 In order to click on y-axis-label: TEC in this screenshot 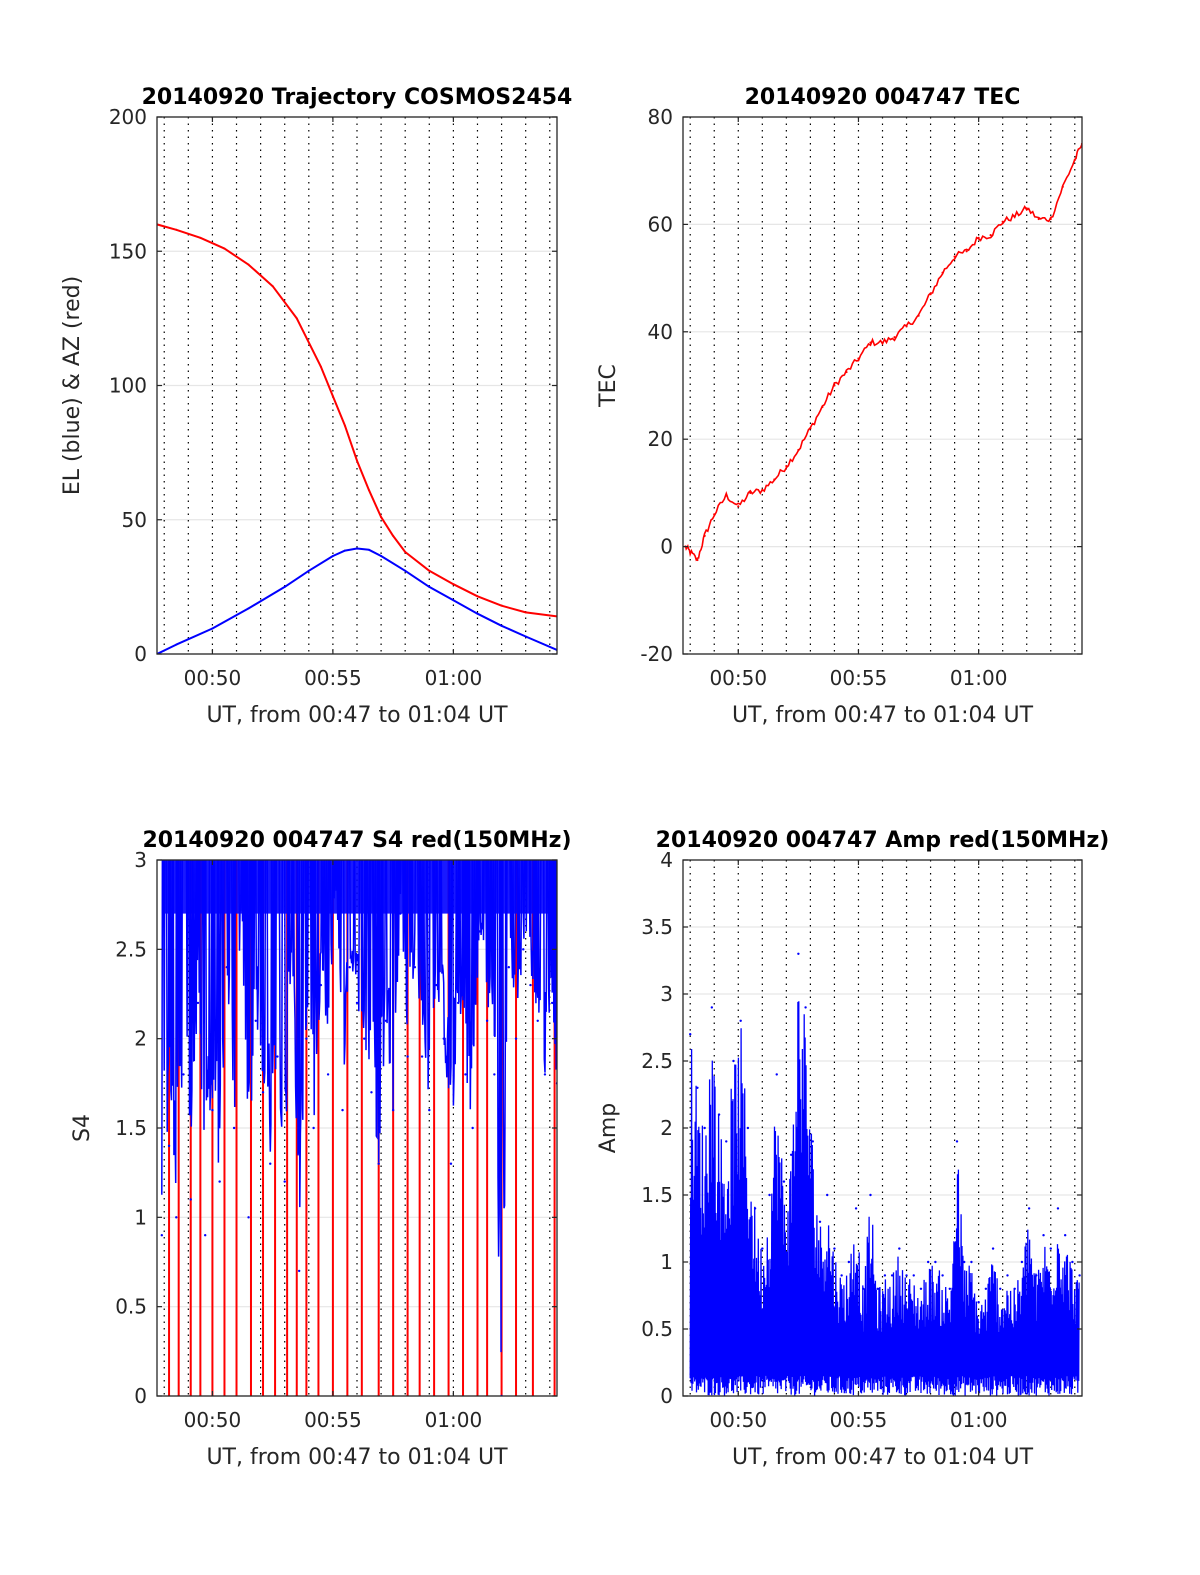, I will do `click(608, 386)`.